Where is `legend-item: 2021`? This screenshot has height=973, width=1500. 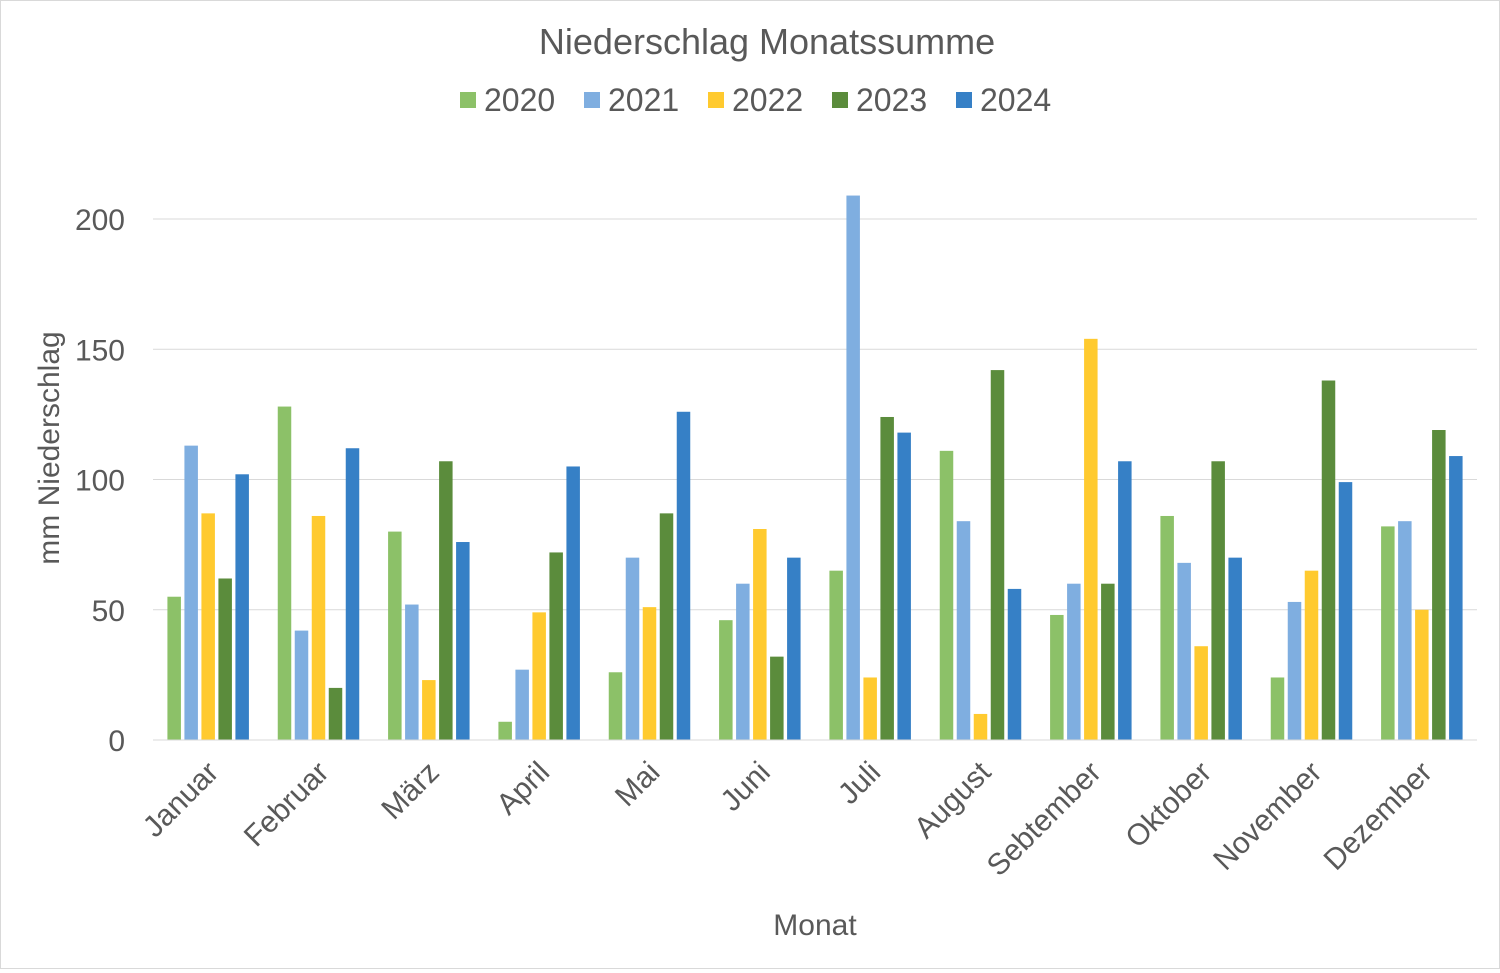 legend-item: 2021 is located at coordinates (631, 100).